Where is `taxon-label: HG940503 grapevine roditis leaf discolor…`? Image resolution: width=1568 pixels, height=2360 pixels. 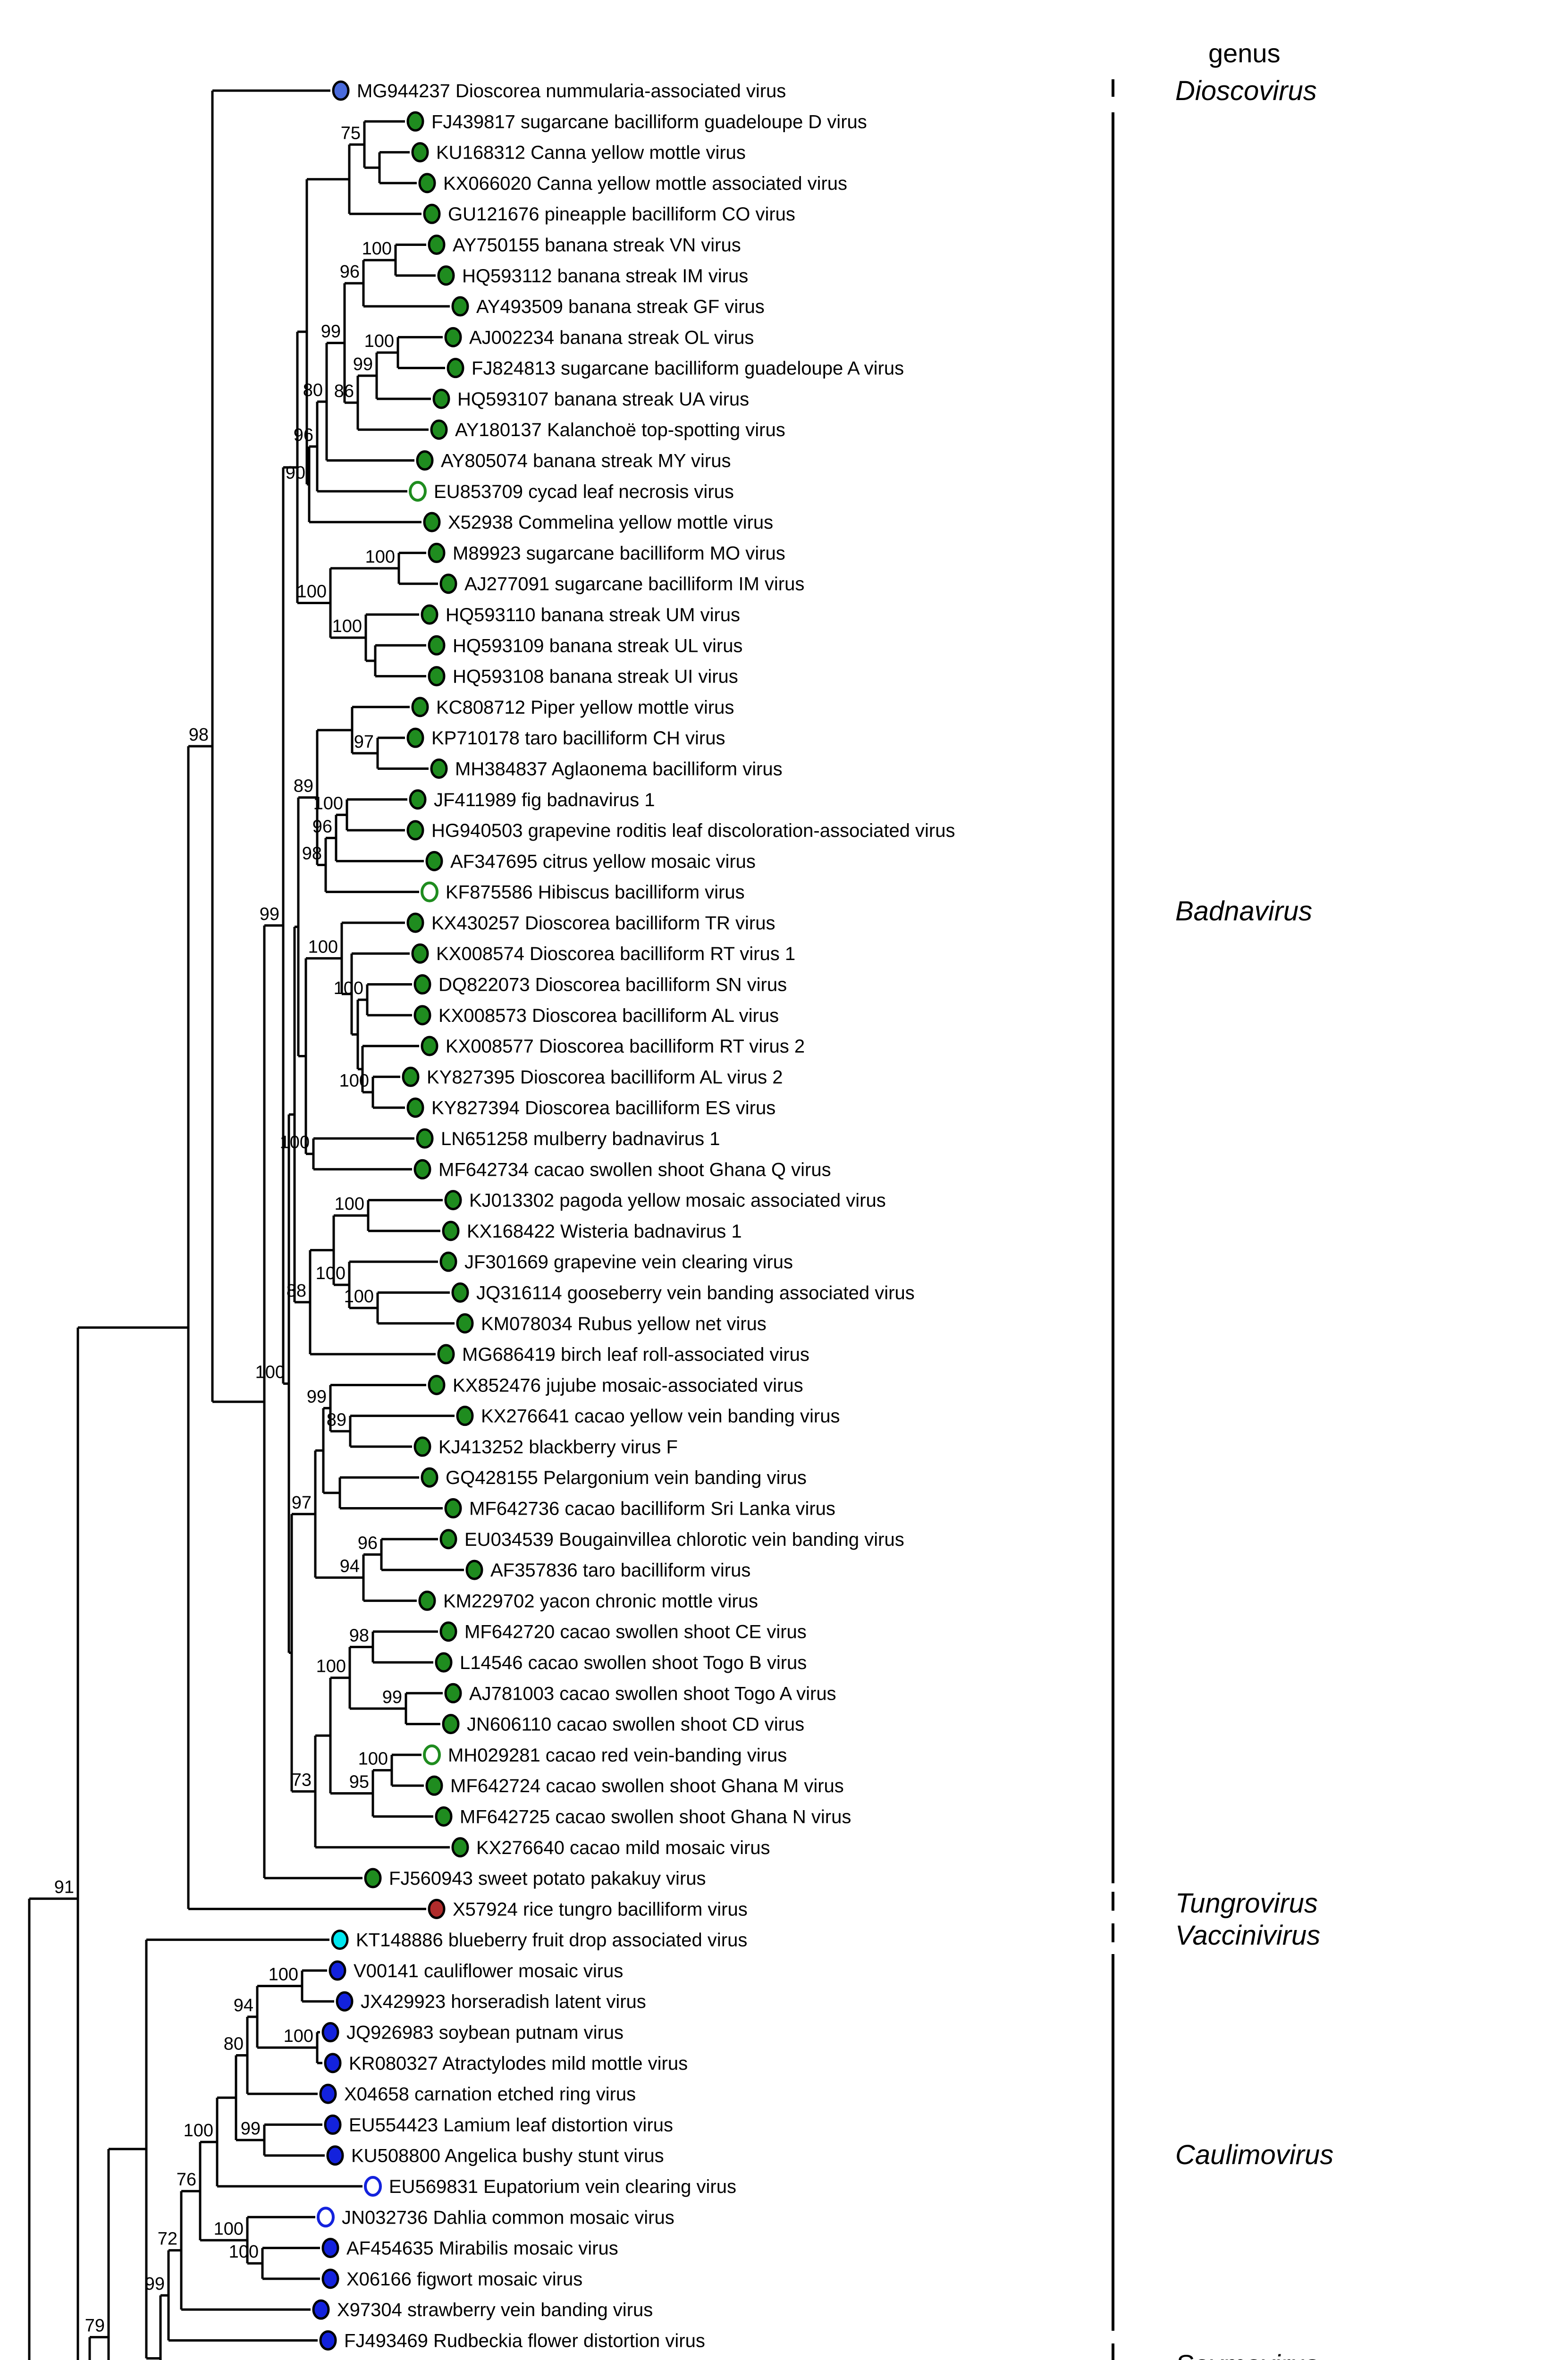 taxon-label: HG940503 grapevine roditis leaf discolor… is located at coordinates (693, 830).